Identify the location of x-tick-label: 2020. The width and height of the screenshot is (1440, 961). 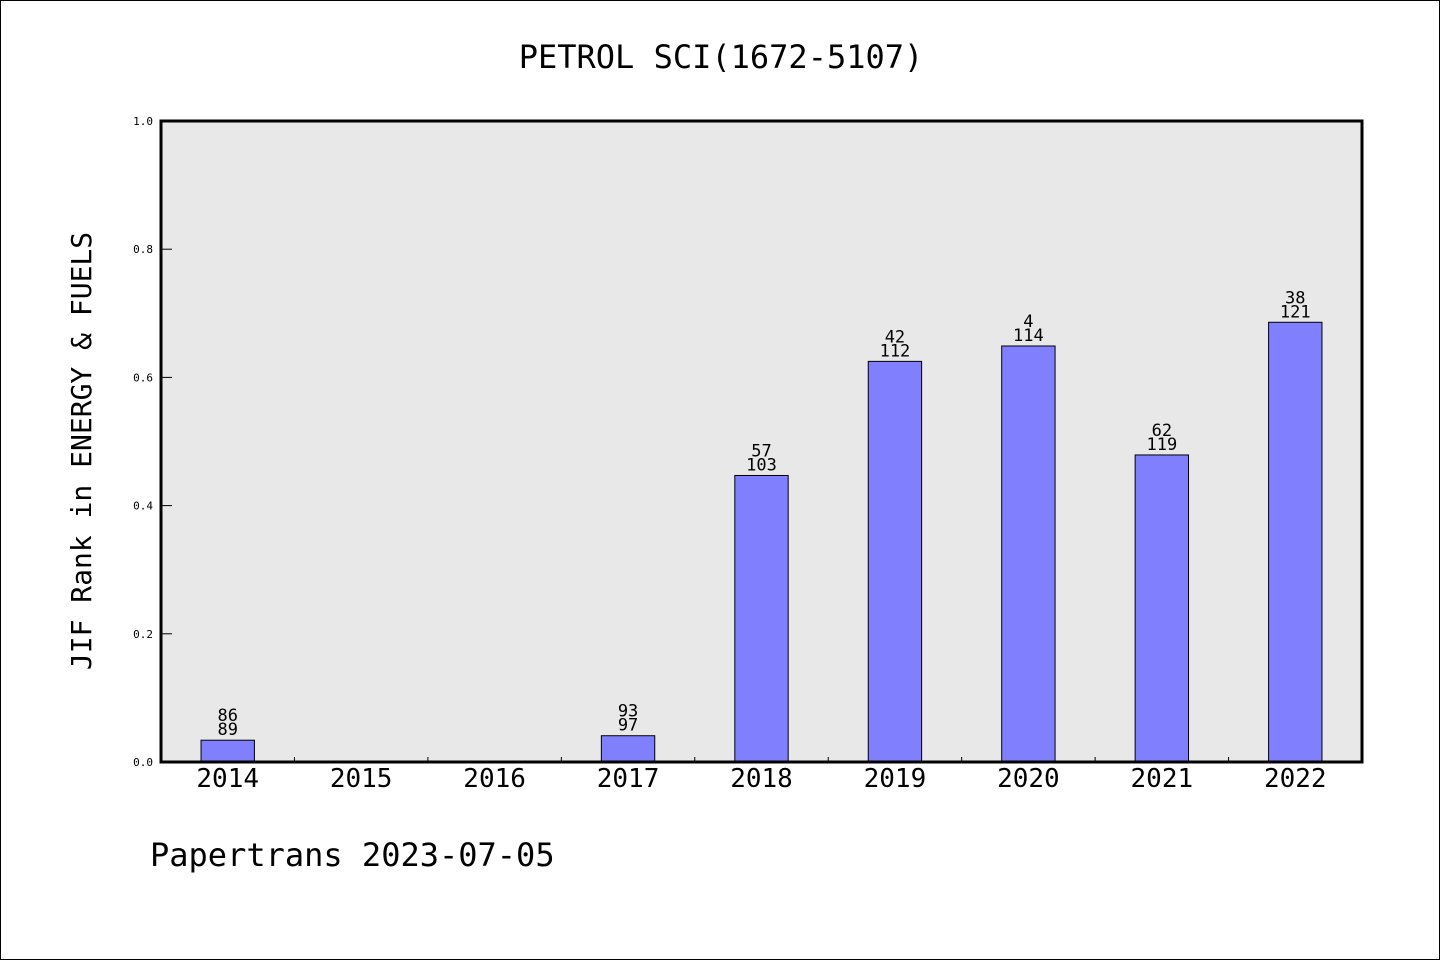
(1028, 779).